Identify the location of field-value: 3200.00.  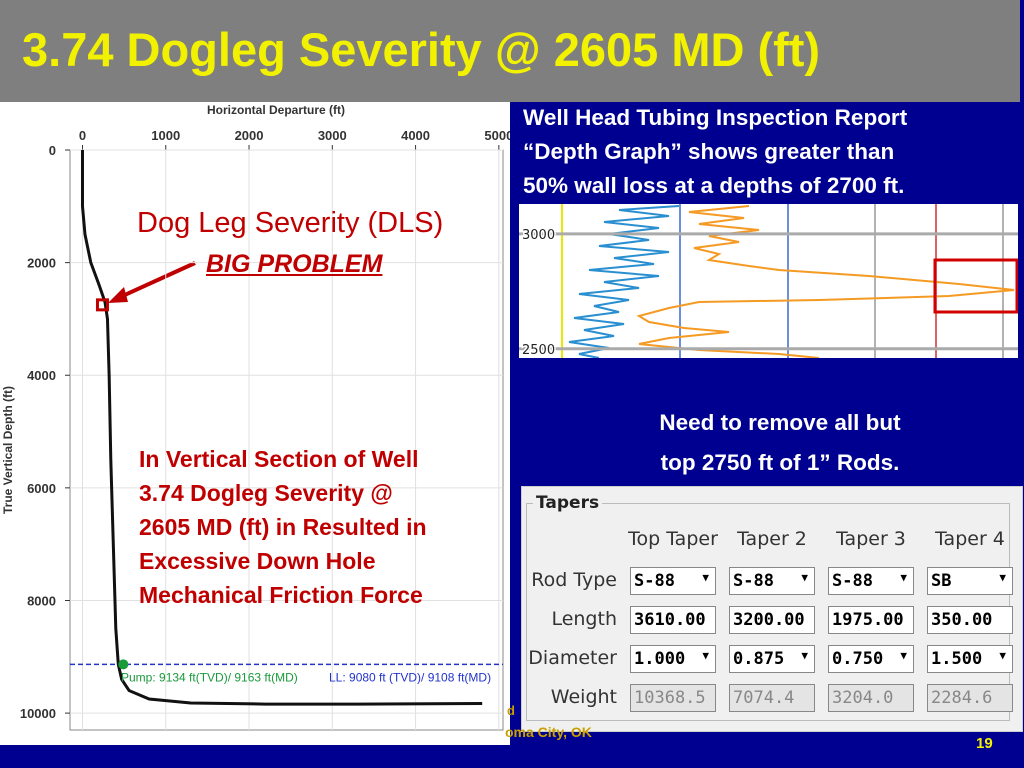
(769, 620).